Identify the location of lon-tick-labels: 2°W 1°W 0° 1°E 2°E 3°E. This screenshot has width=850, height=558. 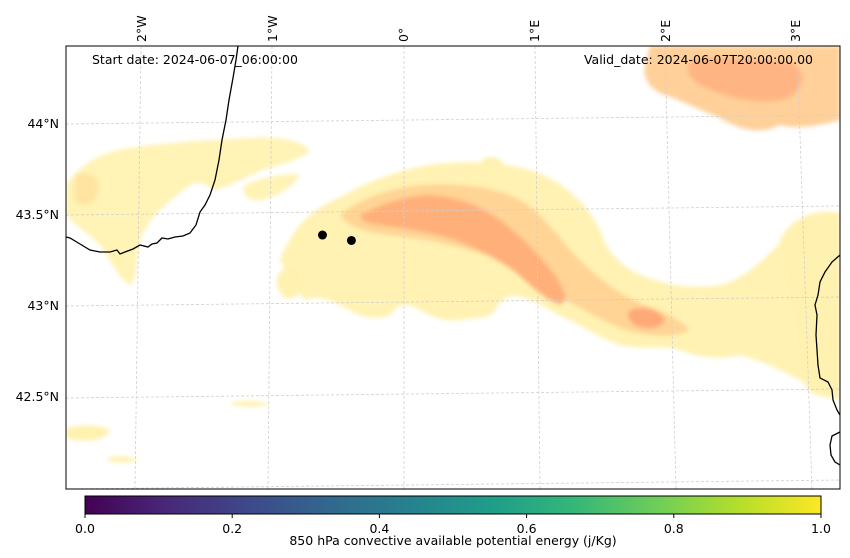
(468, 28).